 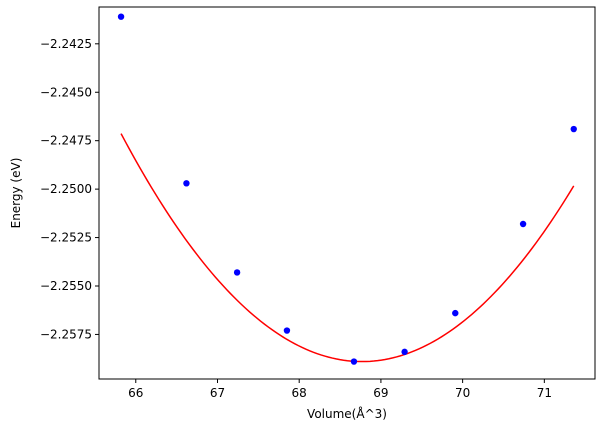 What do you see at coordinates (66, 334) in the screenshot?
I see `y-tick-label: −2.2575` at bounding box center [66, 334].